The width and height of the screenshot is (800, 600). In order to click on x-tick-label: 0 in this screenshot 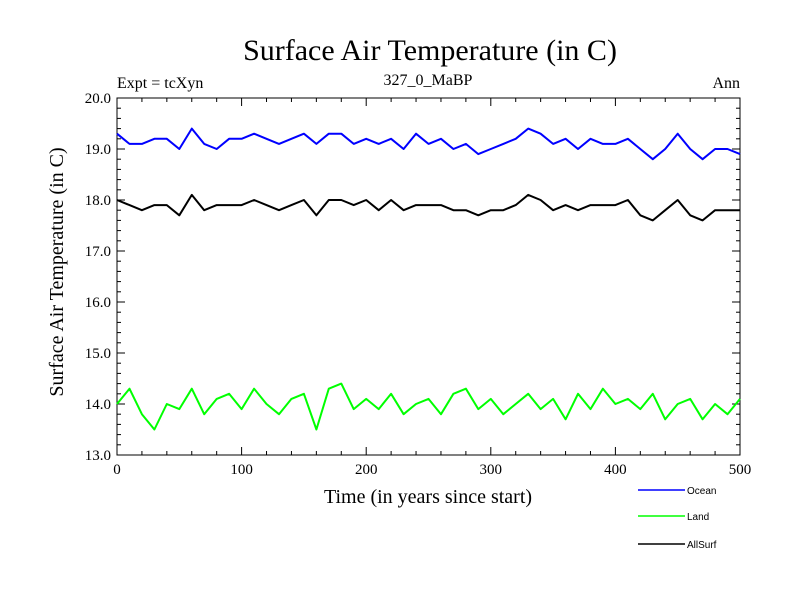, I will do `click(117, 470)`.